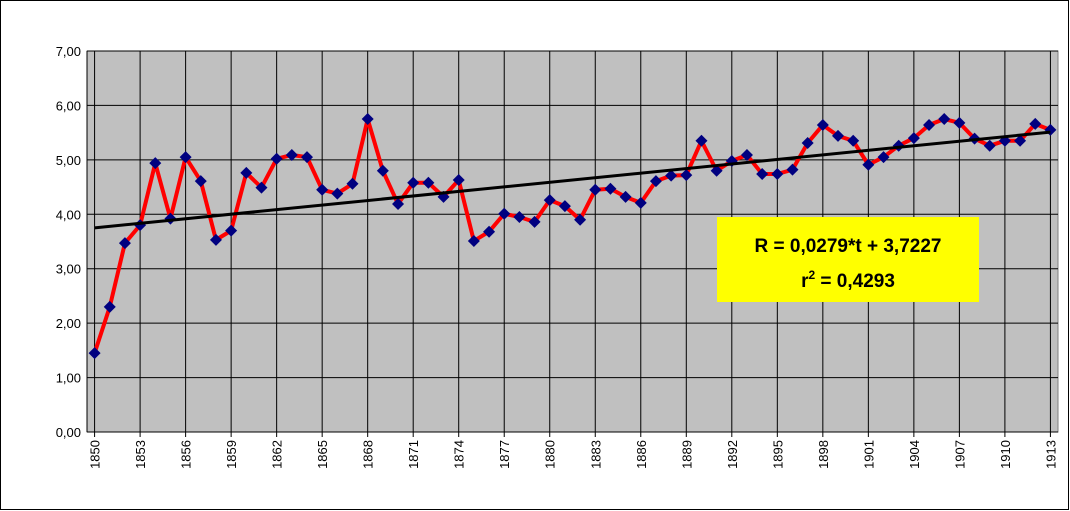 This screenshot has height=511, width=1070. Describe the element at coordinates (1005, 454) in the screenshot. I see `x-tick-label: 1910` at that location.